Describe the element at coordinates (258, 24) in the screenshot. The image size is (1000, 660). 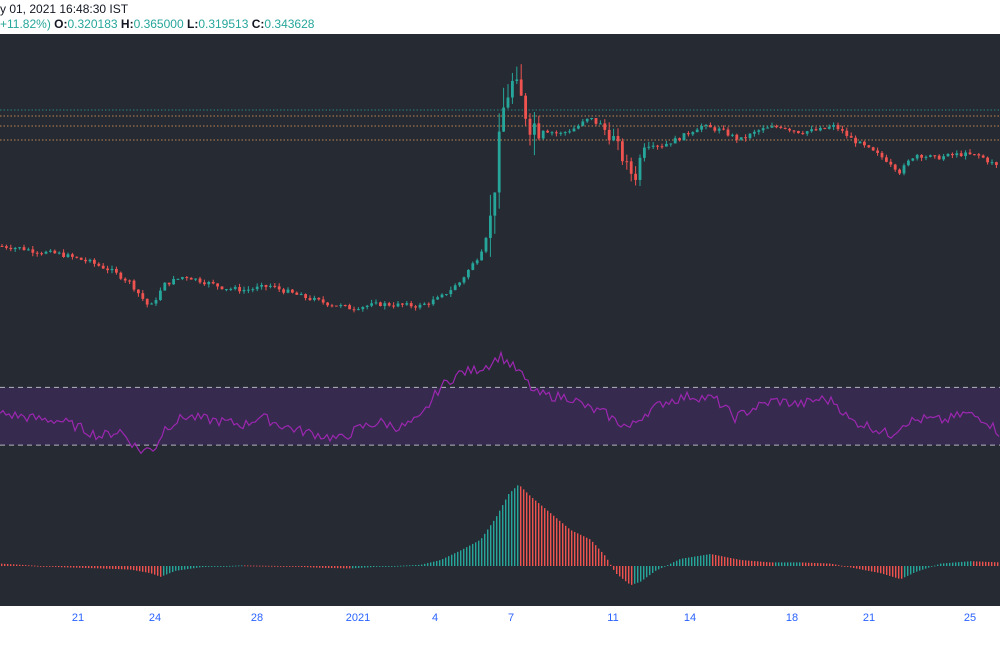
I see `close-label: C:` at that location.